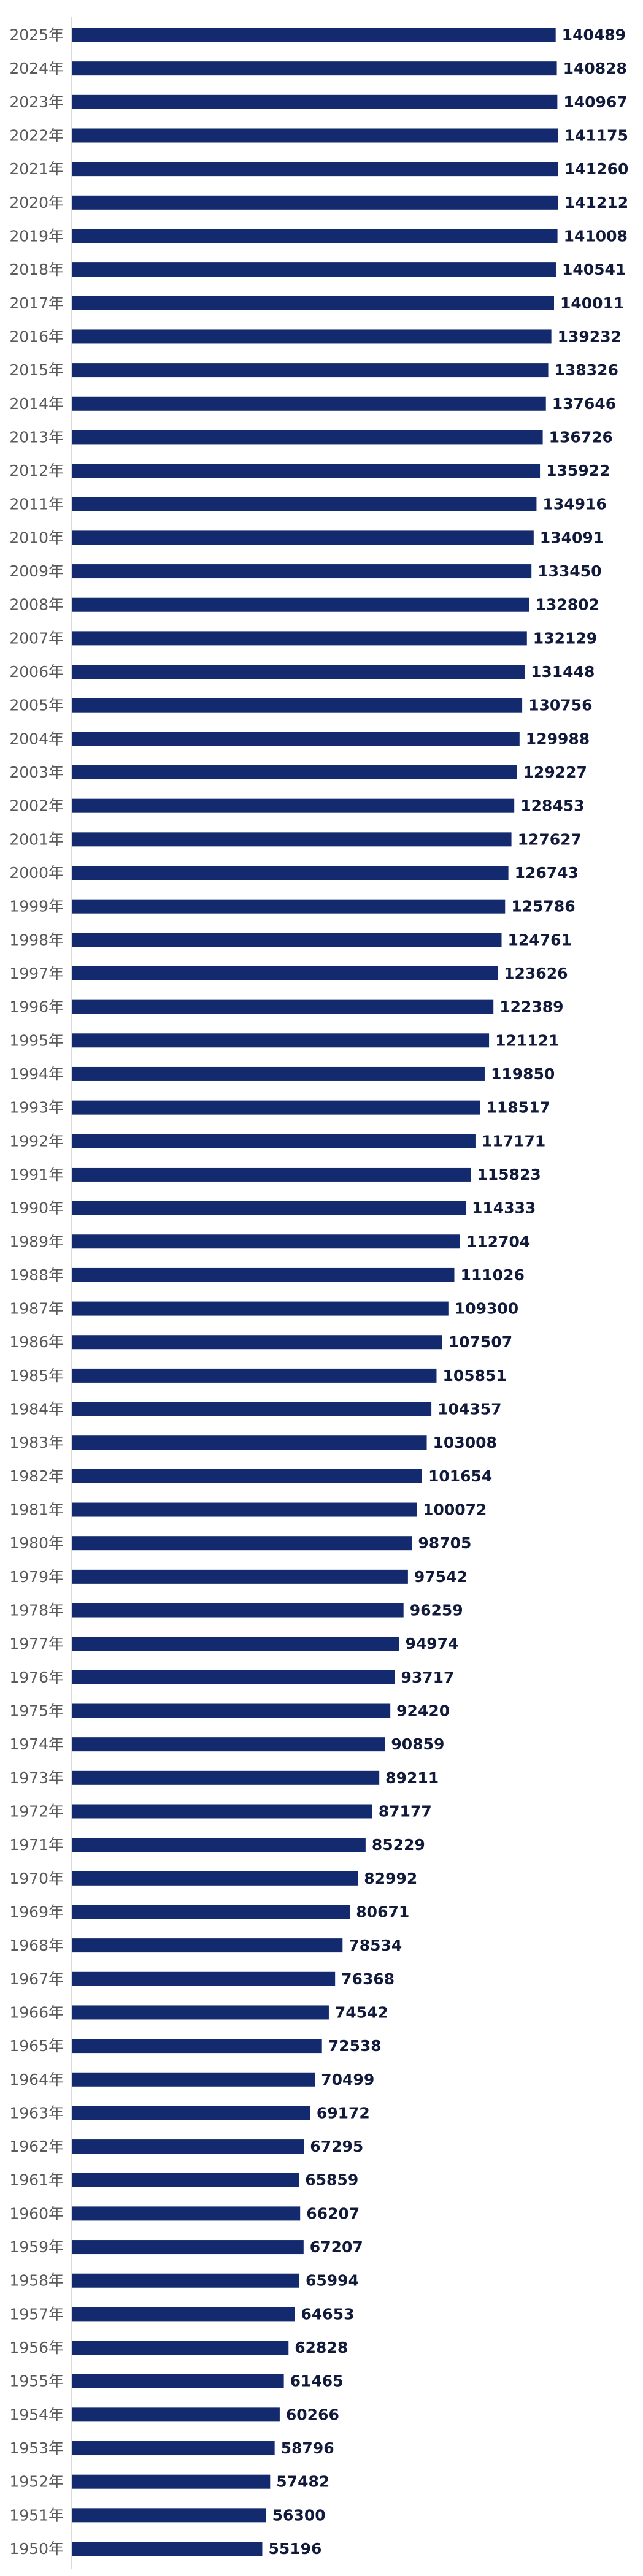  I want to click on category-tick-label: 2022年, so click(36, 135).